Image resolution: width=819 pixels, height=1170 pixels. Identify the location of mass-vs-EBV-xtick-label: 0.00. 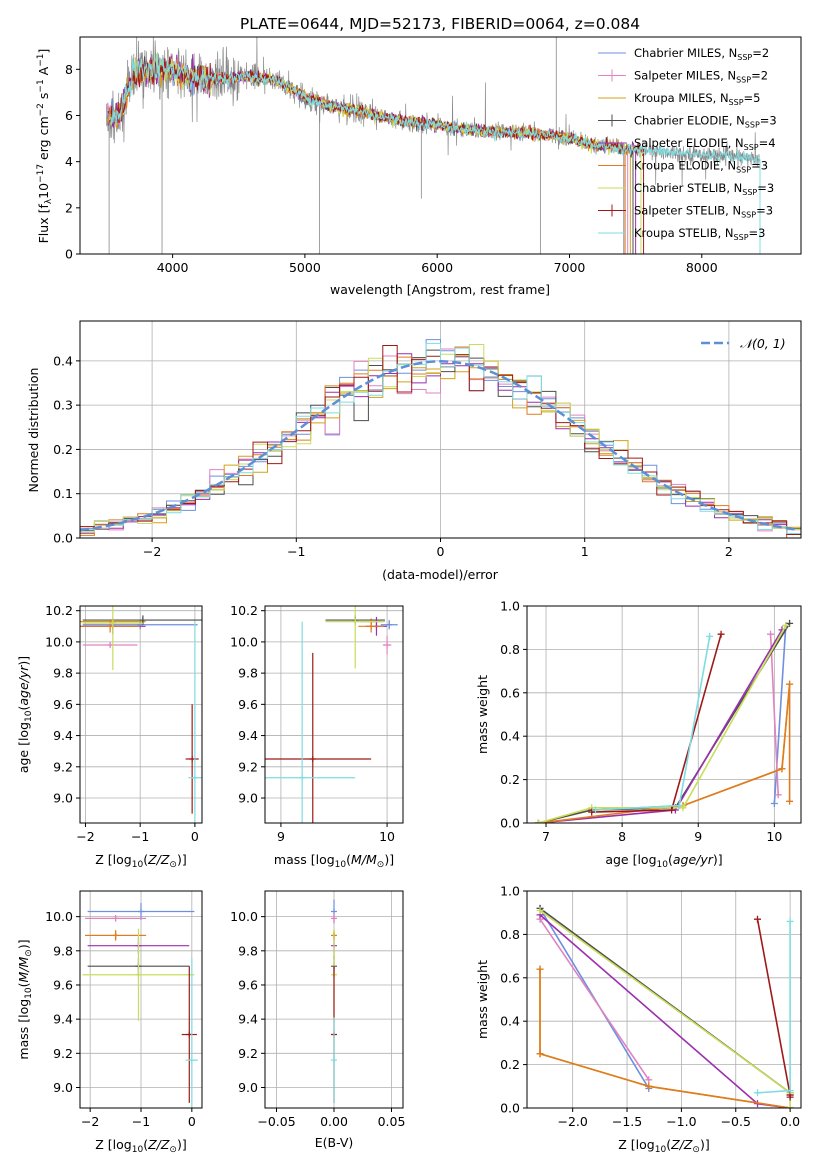
(334, 1121).